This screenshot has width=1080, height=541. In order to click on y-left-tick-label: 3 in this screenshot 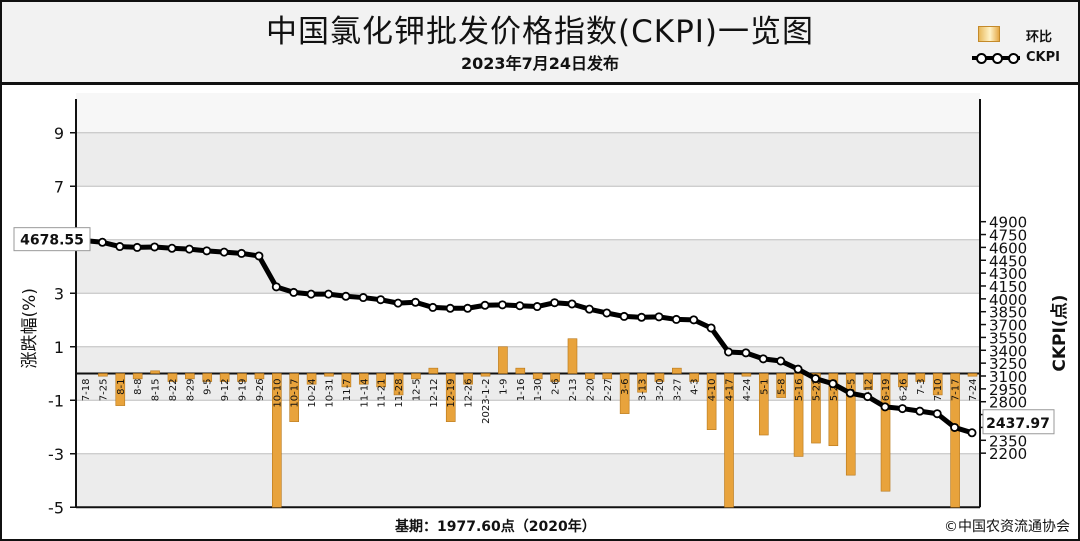, I will do `click(59, 293)`.